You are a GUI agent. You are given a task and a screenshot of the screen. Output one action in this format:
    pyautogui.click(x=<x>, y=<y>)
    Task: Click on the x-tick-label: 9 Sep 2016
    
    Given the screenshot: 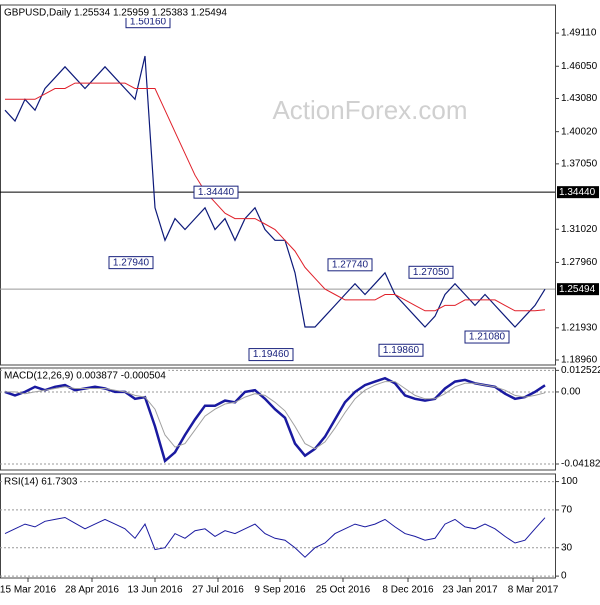 What is the action you would take?
    pyautogui.click(x=280, y=590)
    